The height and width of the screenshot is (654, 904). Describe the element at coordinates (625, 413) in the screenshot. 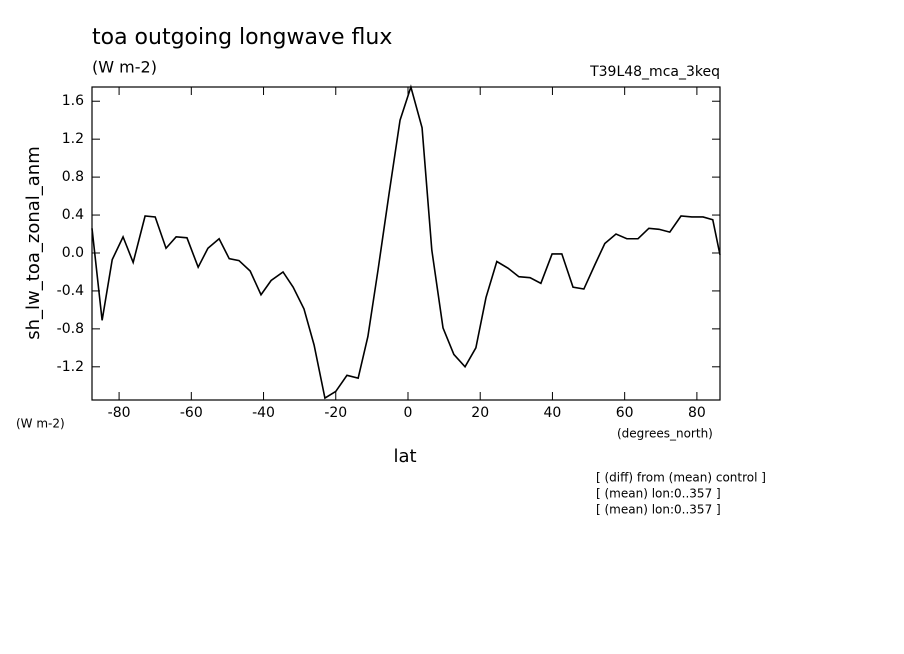

I see `x-tick-label: 60` at that location.